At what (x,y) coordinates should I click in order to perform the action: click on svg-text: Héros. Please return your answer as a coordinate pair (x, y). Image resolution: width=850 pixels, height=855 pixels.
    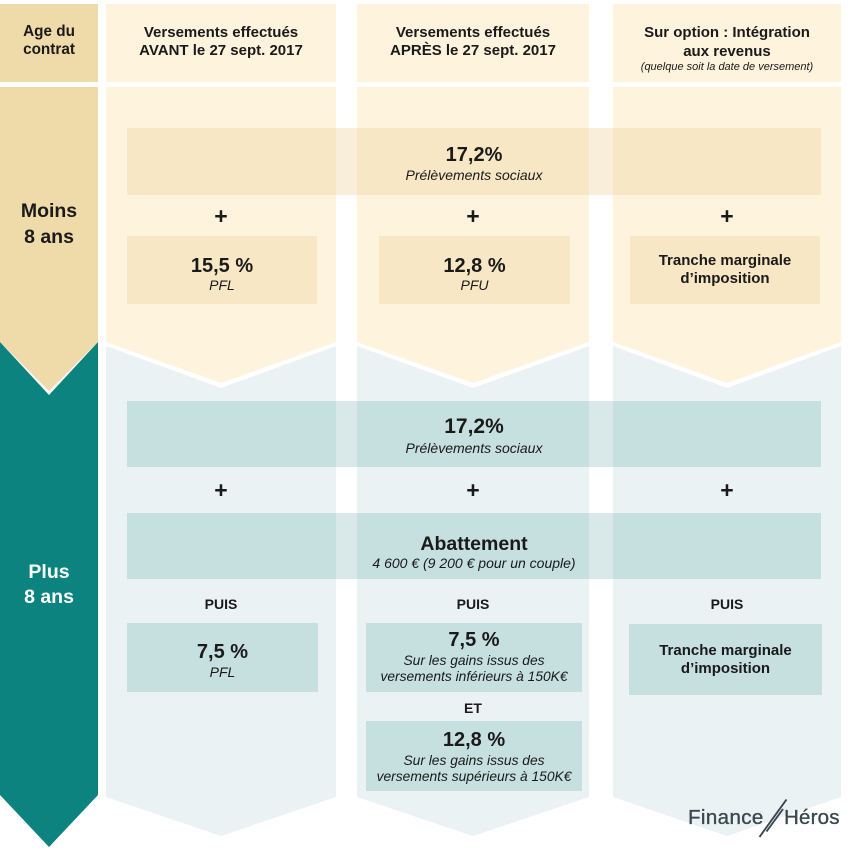
    Looking at the image, I should click on (812, 817).